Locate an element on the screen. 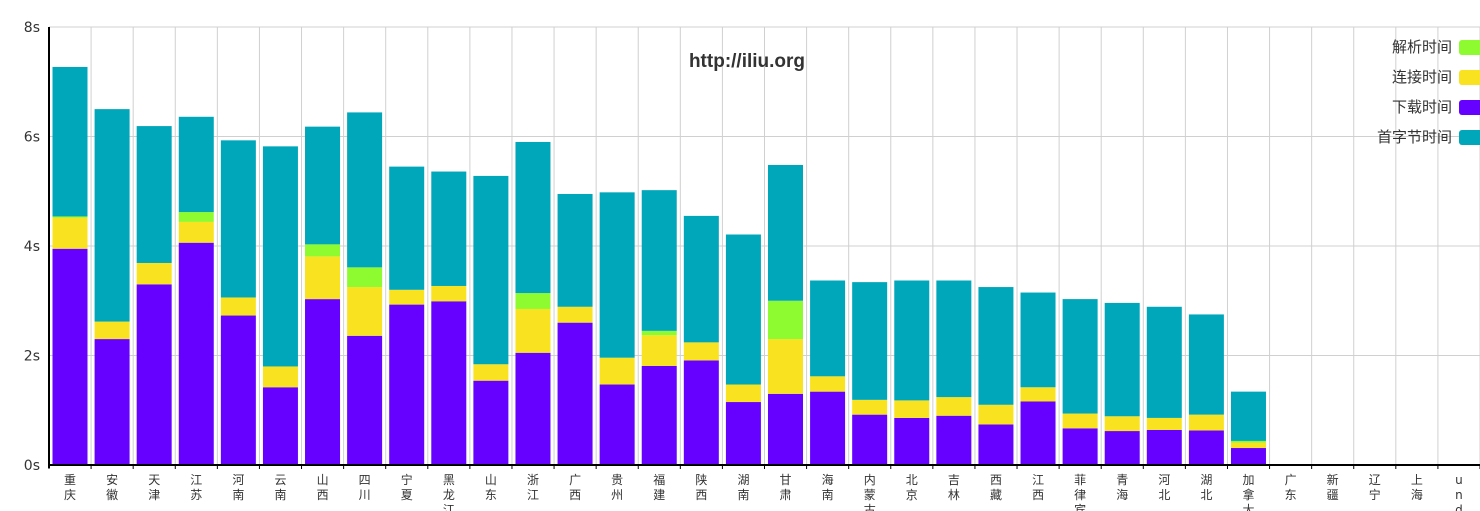 This screenshot has width=1480, height=511. bar-segment-山西-下载时间 is located at coordinates (323, 382).